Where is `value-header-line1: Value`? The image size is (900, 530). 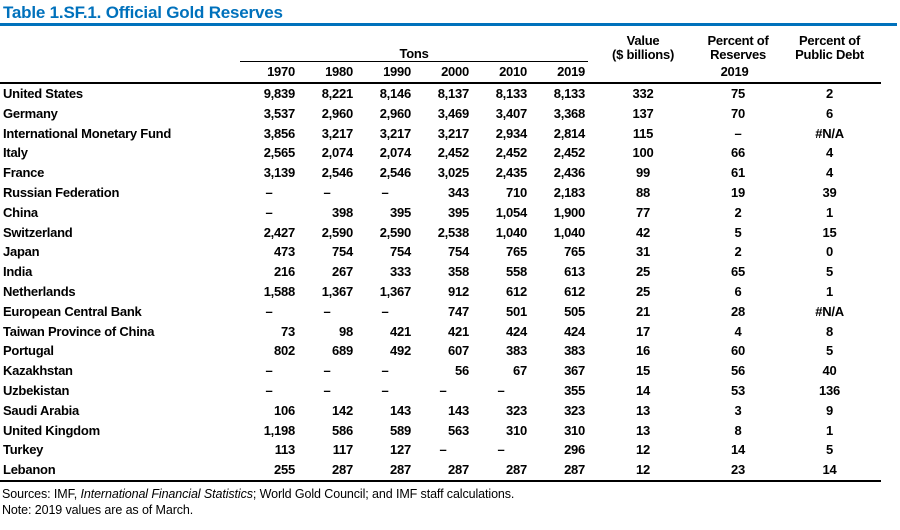 value-header-line1: Value is located at coordinates (643, 40).